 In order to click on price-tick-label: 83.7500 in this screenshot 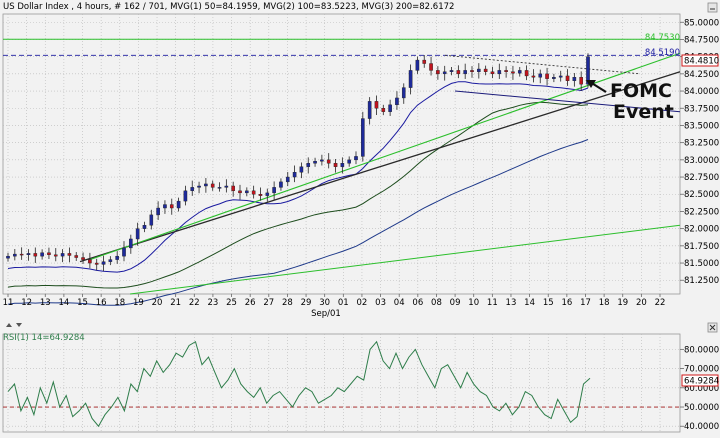, I will do `click(701, 109)`.